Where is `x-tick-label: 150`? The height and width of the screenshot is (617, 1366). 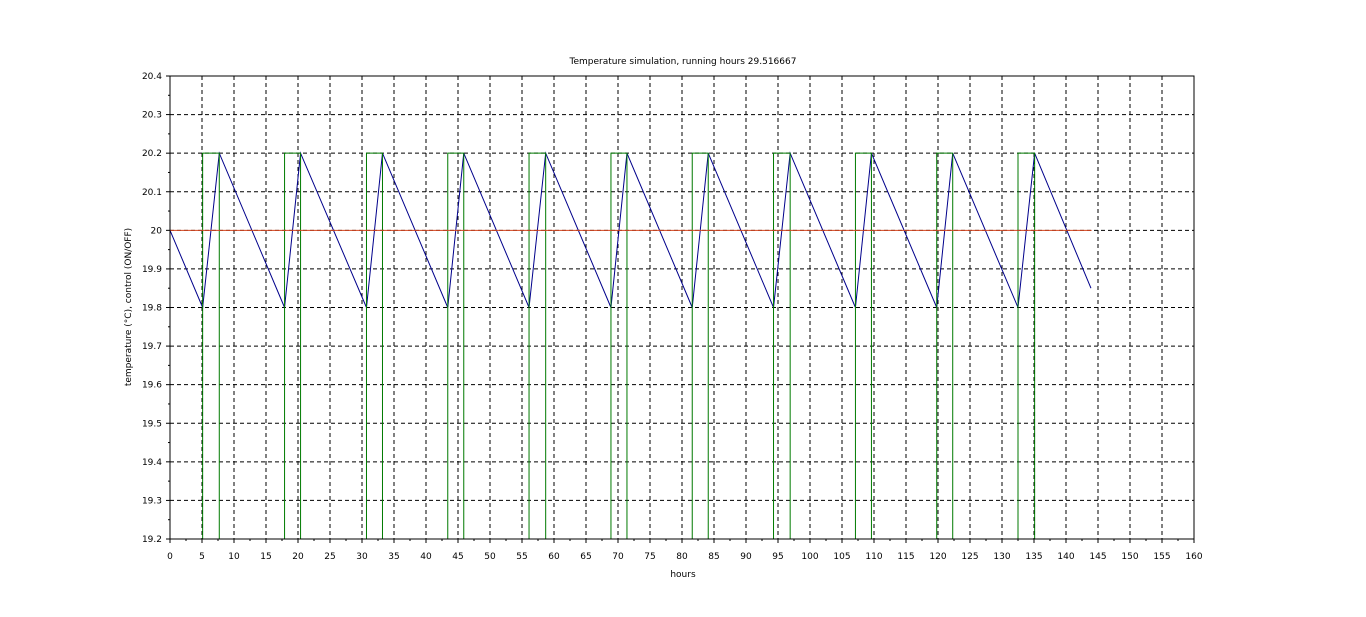
x-tick-label: 150 is located at coordinates (1129, 557).